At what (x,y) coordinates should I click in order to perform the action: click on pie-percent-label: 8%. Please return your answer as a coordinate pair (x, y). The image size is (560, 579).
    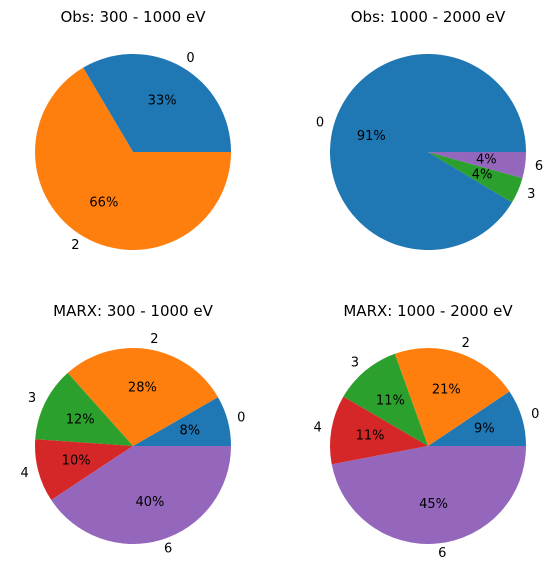
    Looking at the image, I should click on (189, 430).